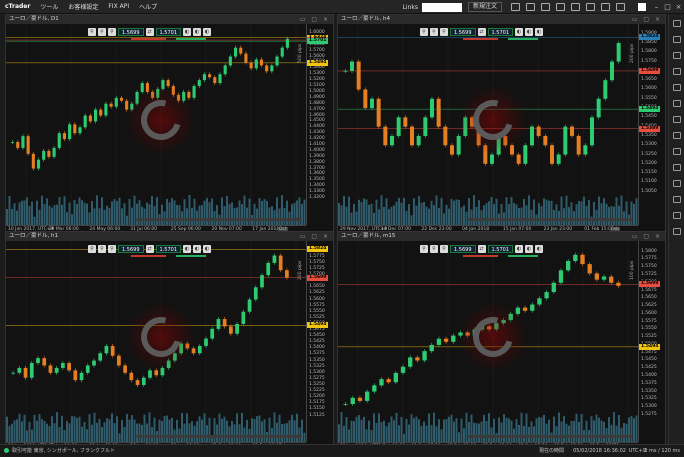  I want to click on grid-icon, so click(605, 7).